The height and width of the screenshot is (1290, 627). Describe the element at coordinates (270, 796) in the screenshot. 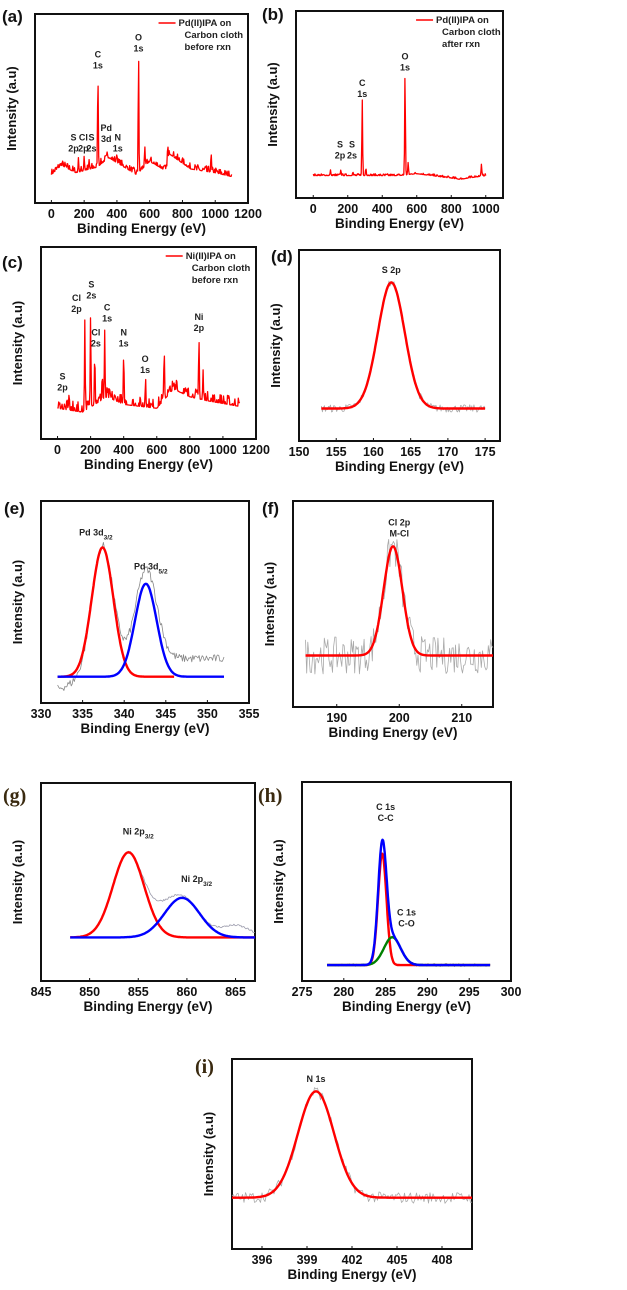

I see `panel-label: (h)` at that location.